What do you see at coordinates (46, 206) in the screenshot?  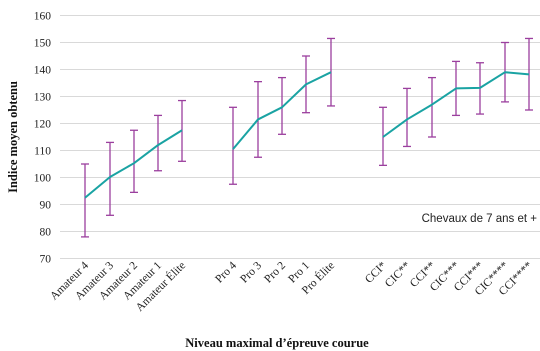 I see `y-tick-label: 90` at bounding box center [46, 206].